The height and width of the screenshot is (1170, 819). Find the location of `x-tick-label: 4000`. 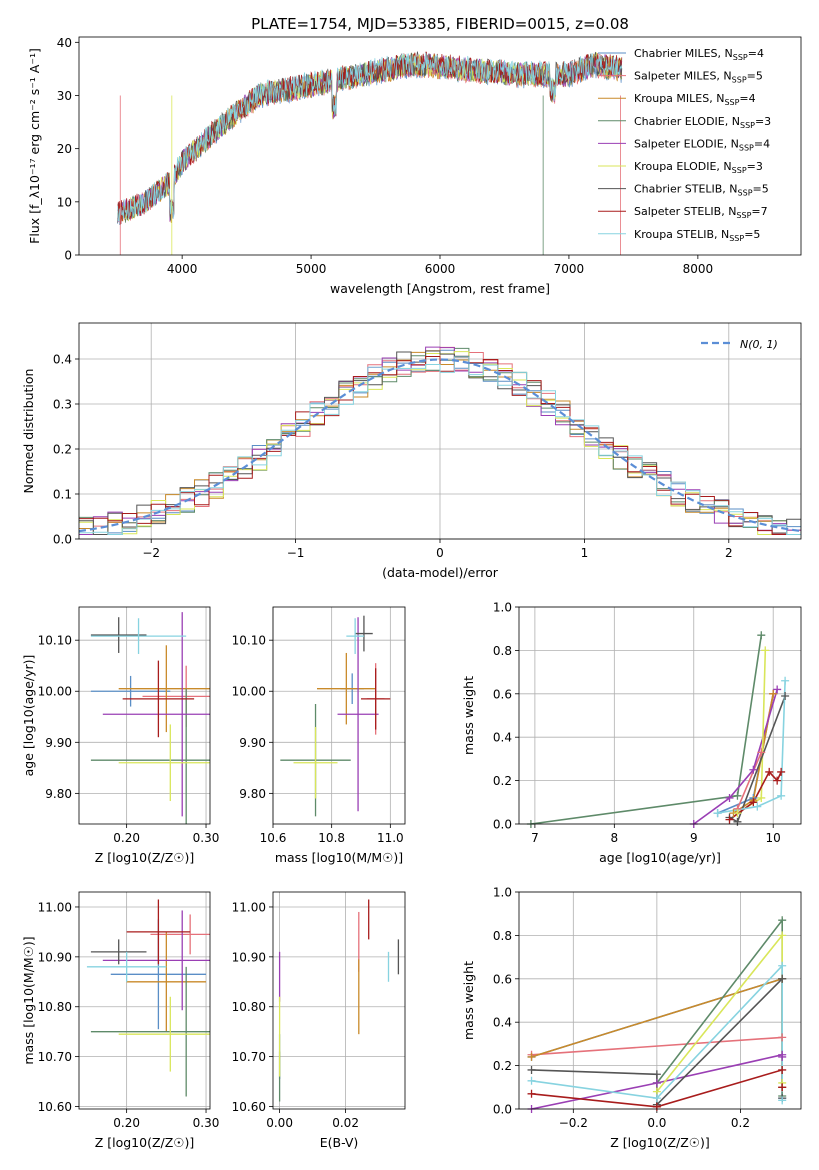

x-tick-label: 4000 is located at coordinates (182, 269).